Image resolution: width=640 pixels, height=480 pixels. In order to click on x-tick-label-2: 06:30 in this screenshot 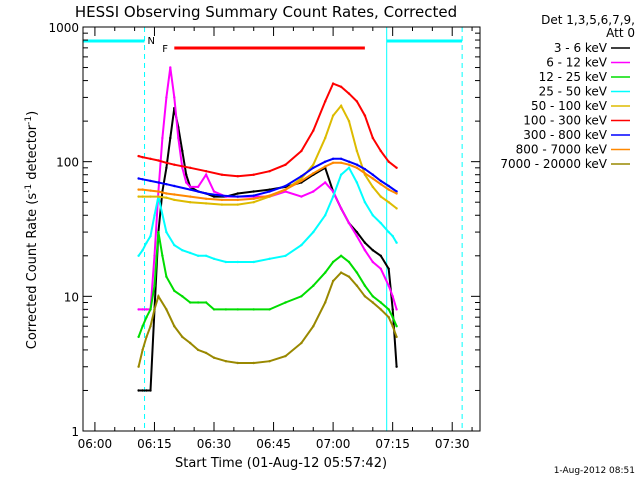, I will do `click(214, 444)`.